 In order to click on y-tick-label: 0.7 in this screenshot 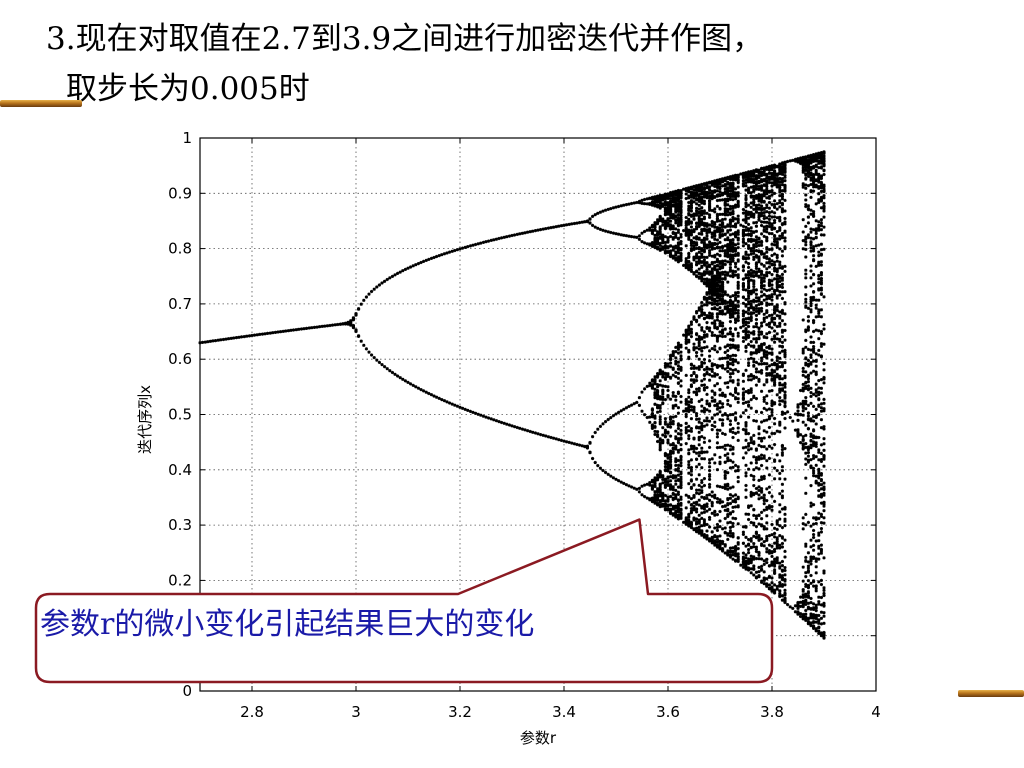, I will do `click(180, 304)`.